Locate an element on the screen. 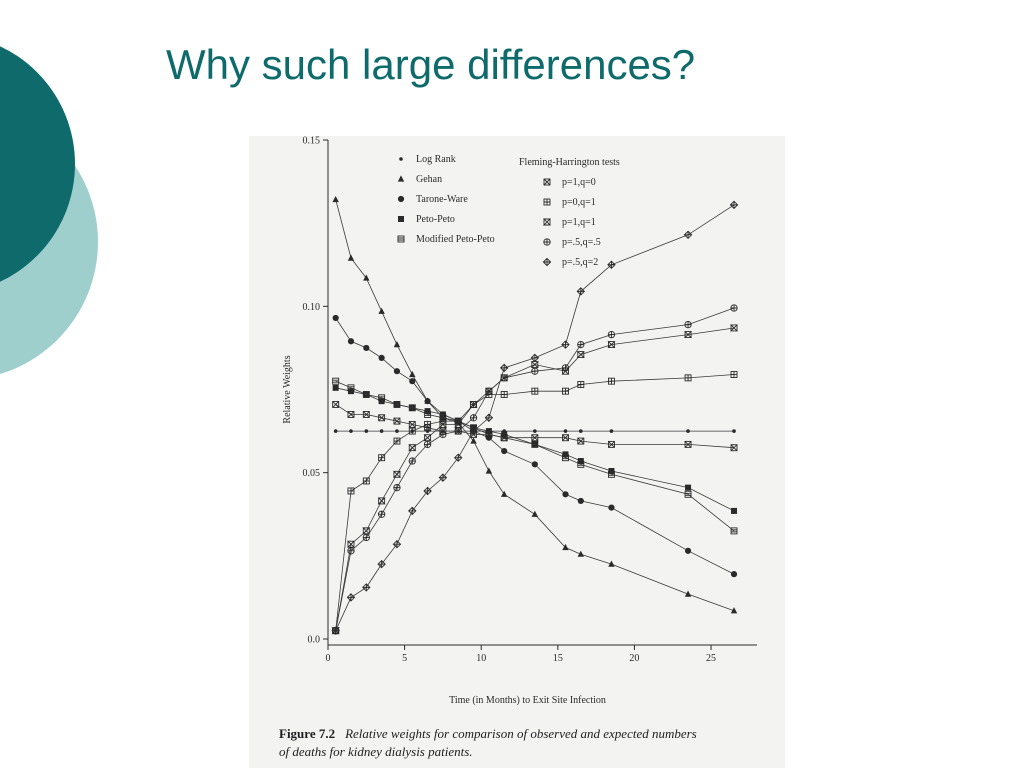 Image resolution: width=1024 pixels, height=768 pixels. x-axis-title: Time (in Months) to Exit Site Infection is located at coordinates (527, 700).